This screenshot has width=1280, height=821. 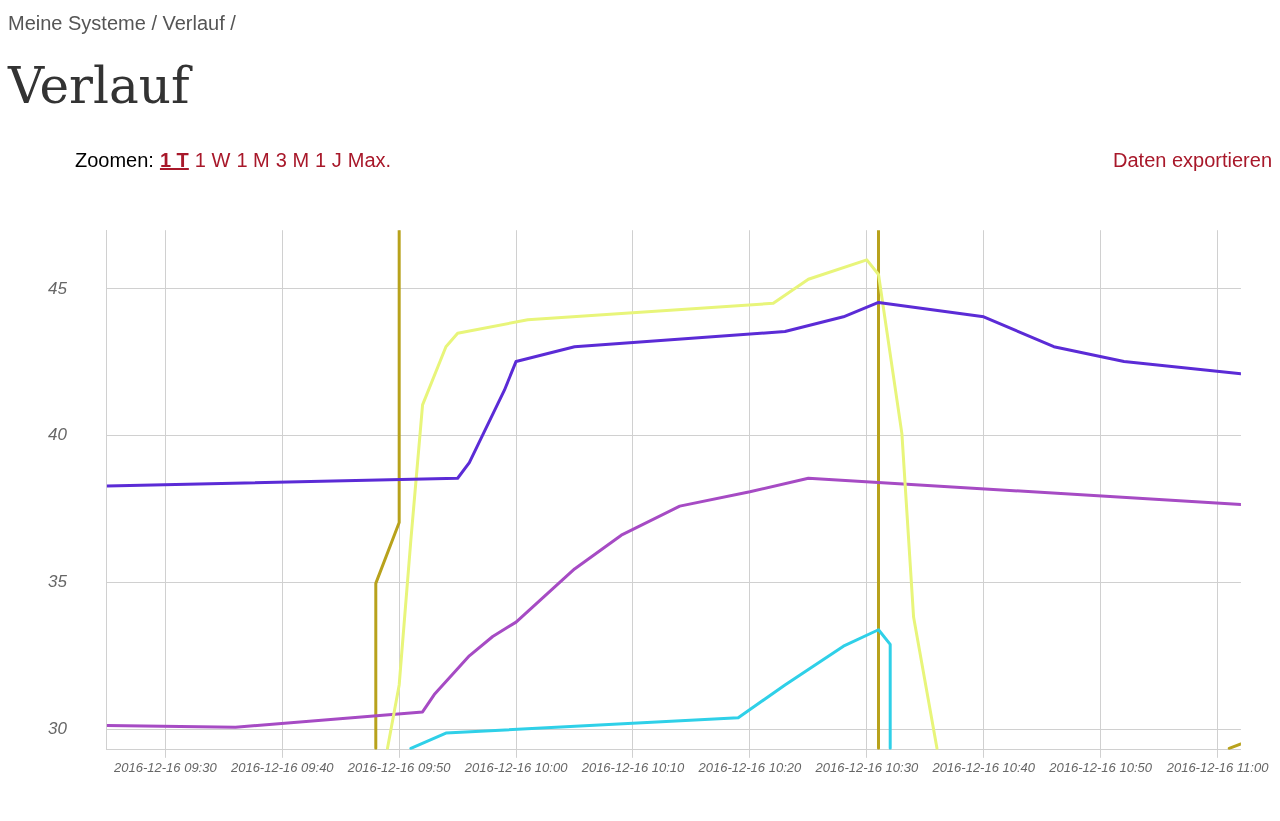 I want to click on x-tick-label: 2016-12-16 09:40, so click(x=282, y=768).